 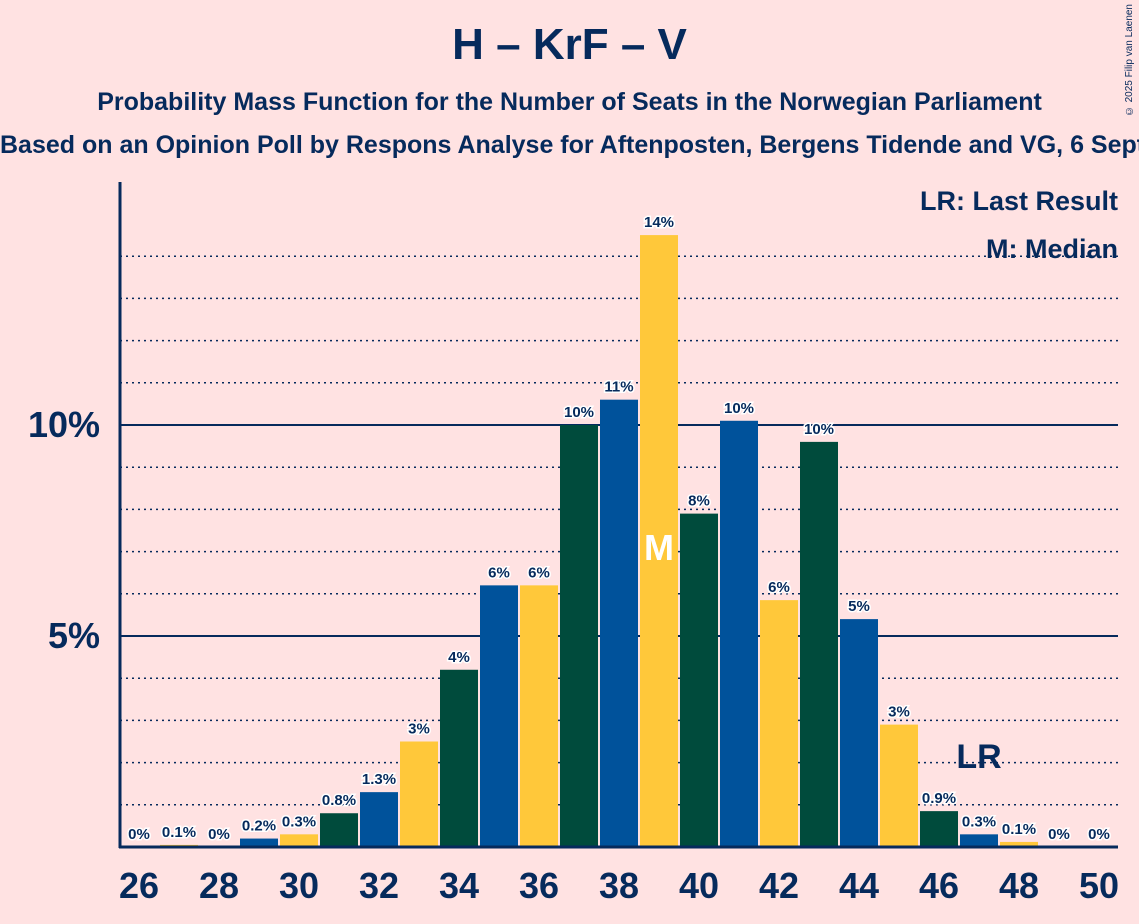 What do you see at coordinates (1099, 885) in the screenshot?
I see `x-tick-label: 50` at bounding box center [1099, 885].